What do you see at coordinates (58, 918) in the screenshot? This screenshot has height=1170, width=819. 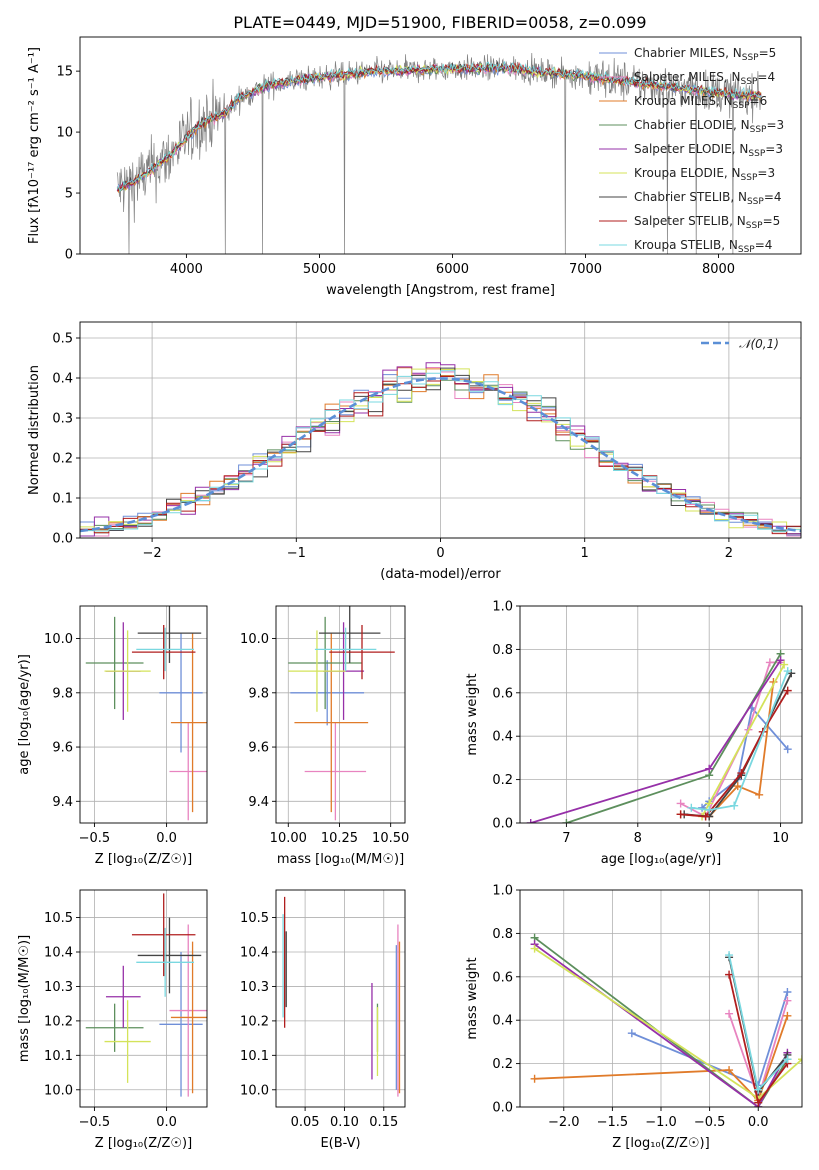 I see `y-tick-label: 10.5` at bounding box center [58, 918].